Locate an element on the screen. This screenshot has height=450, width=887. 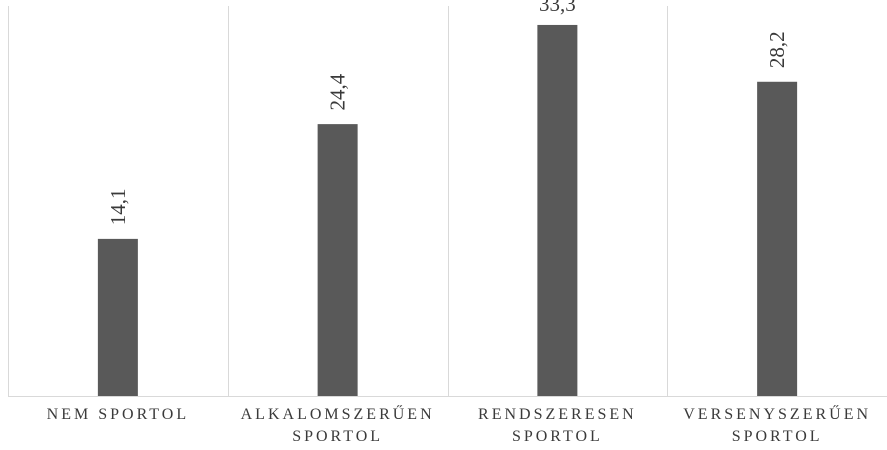
data-label: 14,1 is located at coordinates (118, 207).